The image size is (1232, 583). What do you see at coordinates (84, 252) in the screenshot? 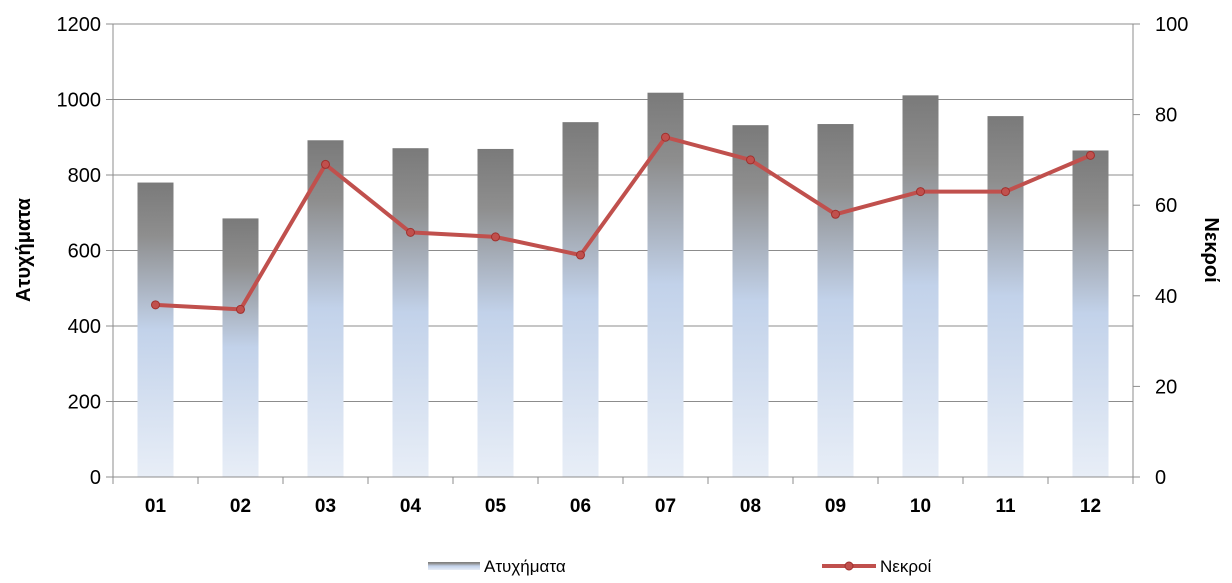
I see `y-tick-label-left: 600` at bounding box center [84, 252].